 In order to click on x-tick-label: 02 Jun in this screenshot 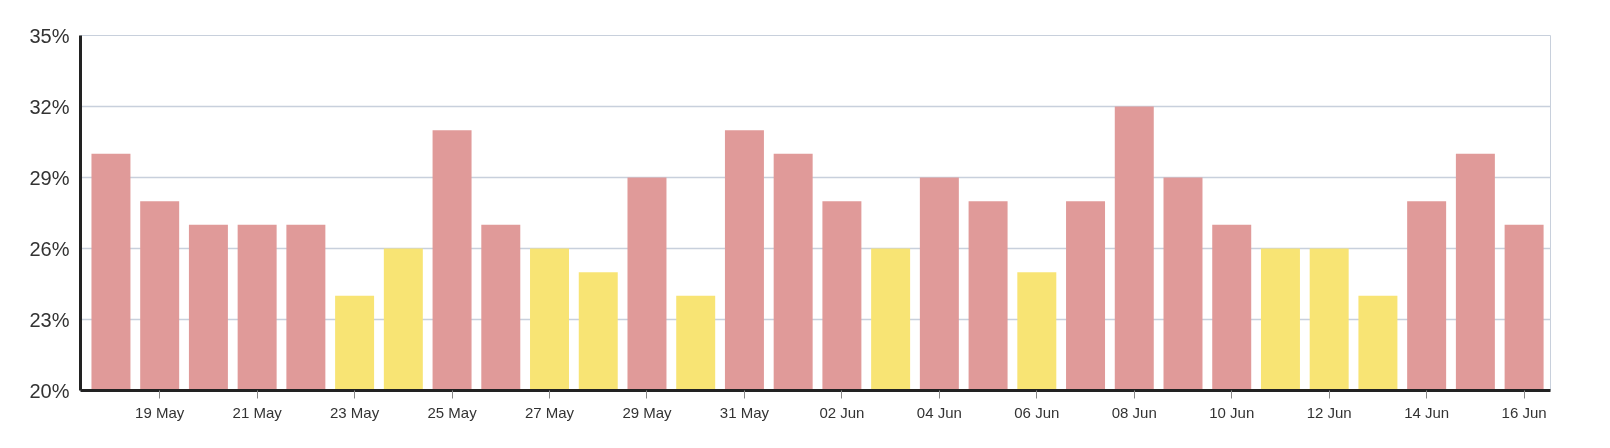, I will do `click(842, 412)`.